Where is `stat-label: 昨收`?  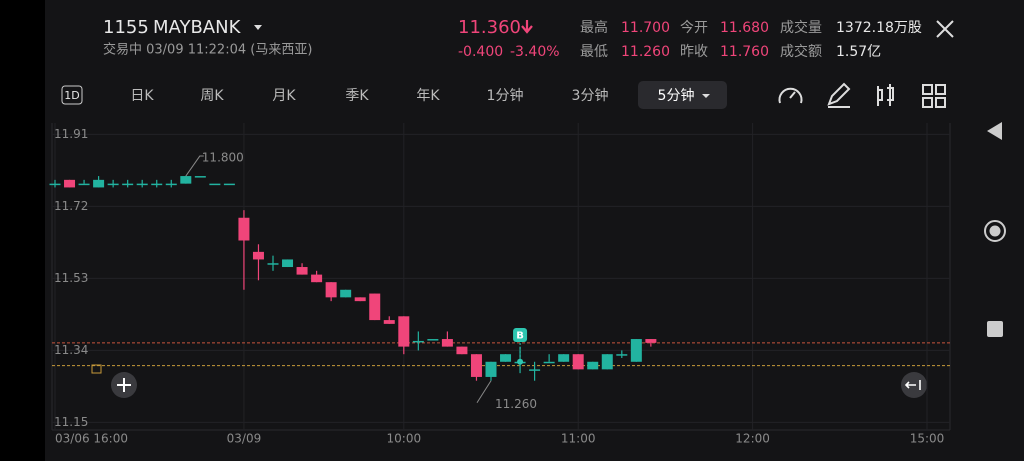 stat-label: 昨收 is located at coordinates (694, 52).